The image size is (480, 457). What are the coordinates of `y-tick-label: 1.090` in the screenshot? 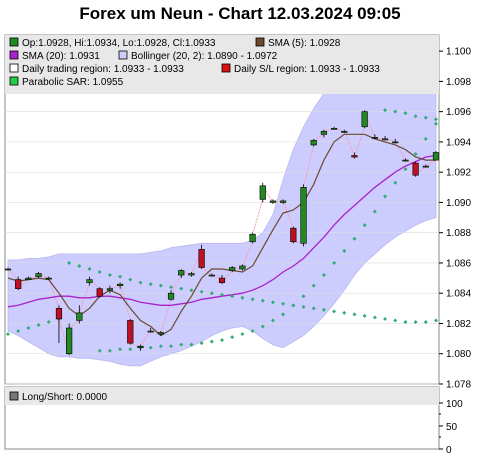 It's located at (458, 203).